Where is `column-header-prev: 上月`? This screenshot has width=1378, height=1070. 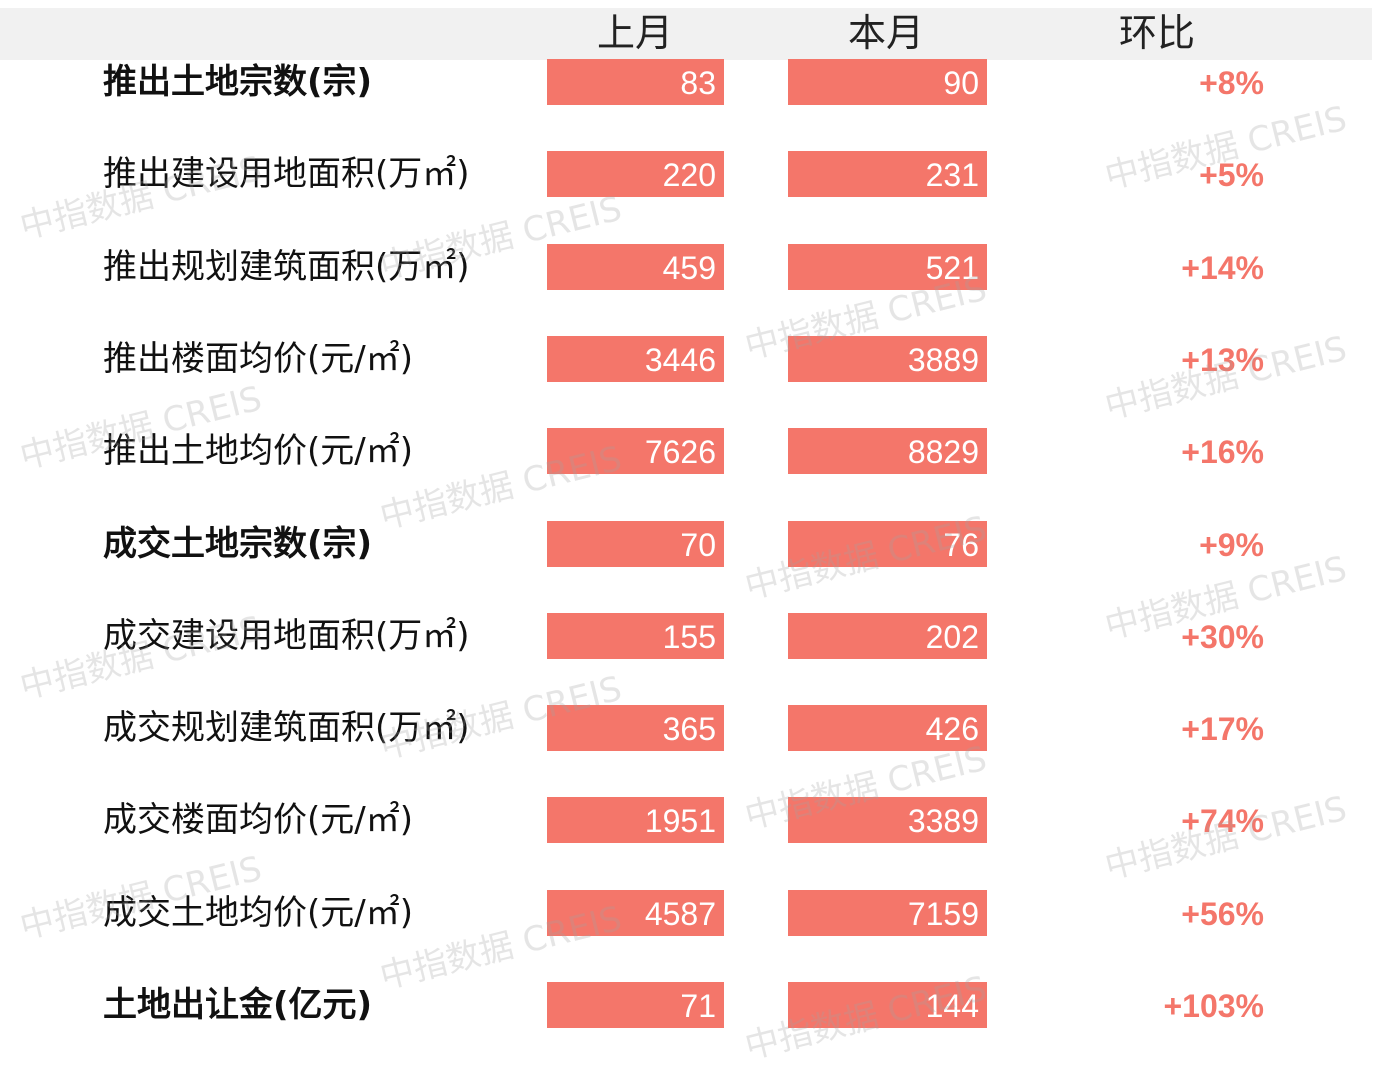
column-header-prev: 上月 is located at coordinates (635, 33).